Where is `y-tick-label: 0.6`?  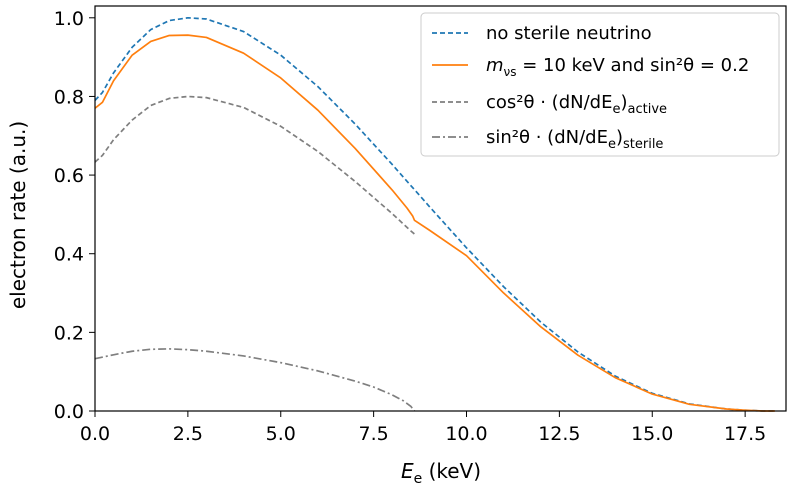 y-tick-label: 0.6 is located at coordinates (69, 176).